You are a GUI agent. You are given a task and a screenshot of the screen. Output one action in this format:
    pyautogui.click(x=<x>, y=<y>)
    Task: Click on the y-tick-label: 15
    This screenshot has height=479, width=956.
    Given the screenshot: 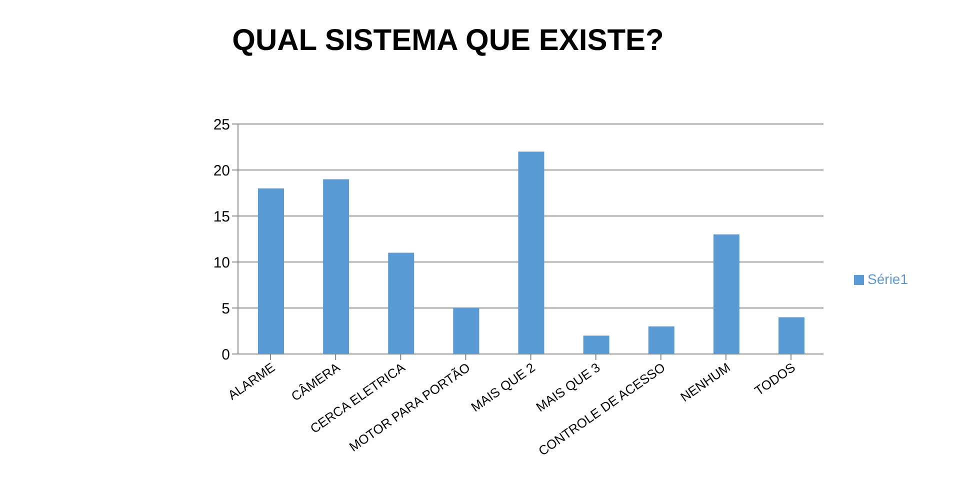 What is the action you would take?
    pyautogui.click(x=221, y=217)
    